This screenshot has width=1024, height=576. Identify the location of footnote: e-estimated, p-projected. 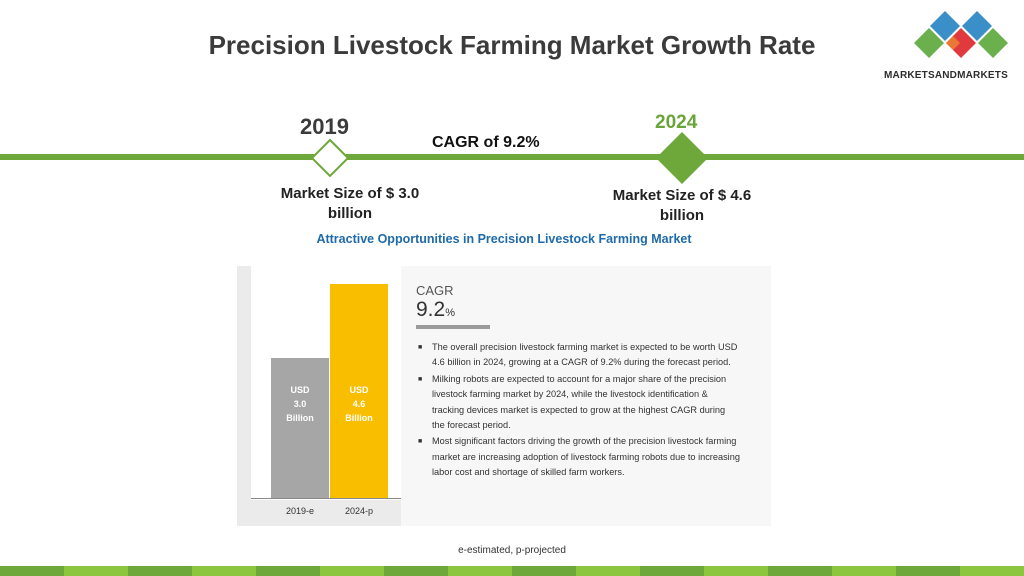
(512, 550).